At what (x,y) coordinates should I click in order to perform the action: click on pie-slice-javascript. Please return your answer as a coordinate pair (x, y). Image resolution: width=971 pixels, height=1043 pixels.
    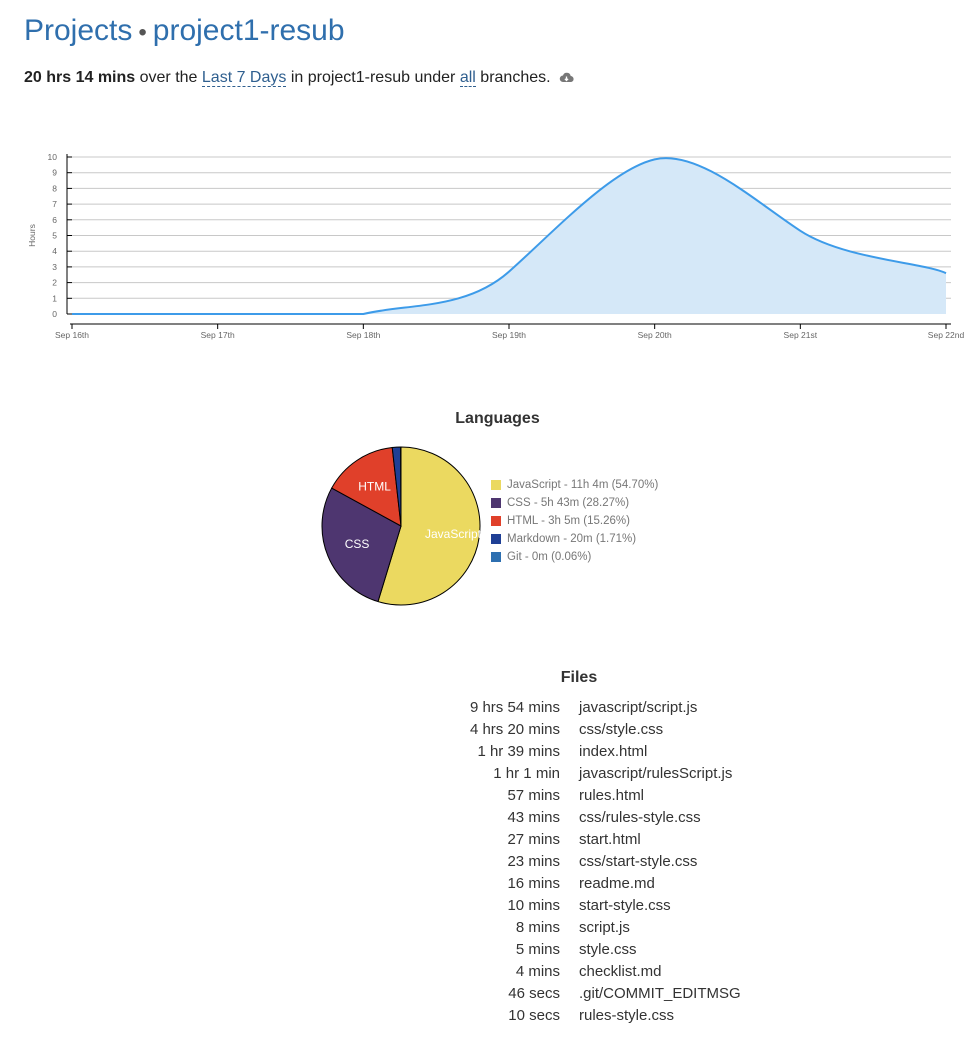
    Looking at the image, I should click on (429, 526).